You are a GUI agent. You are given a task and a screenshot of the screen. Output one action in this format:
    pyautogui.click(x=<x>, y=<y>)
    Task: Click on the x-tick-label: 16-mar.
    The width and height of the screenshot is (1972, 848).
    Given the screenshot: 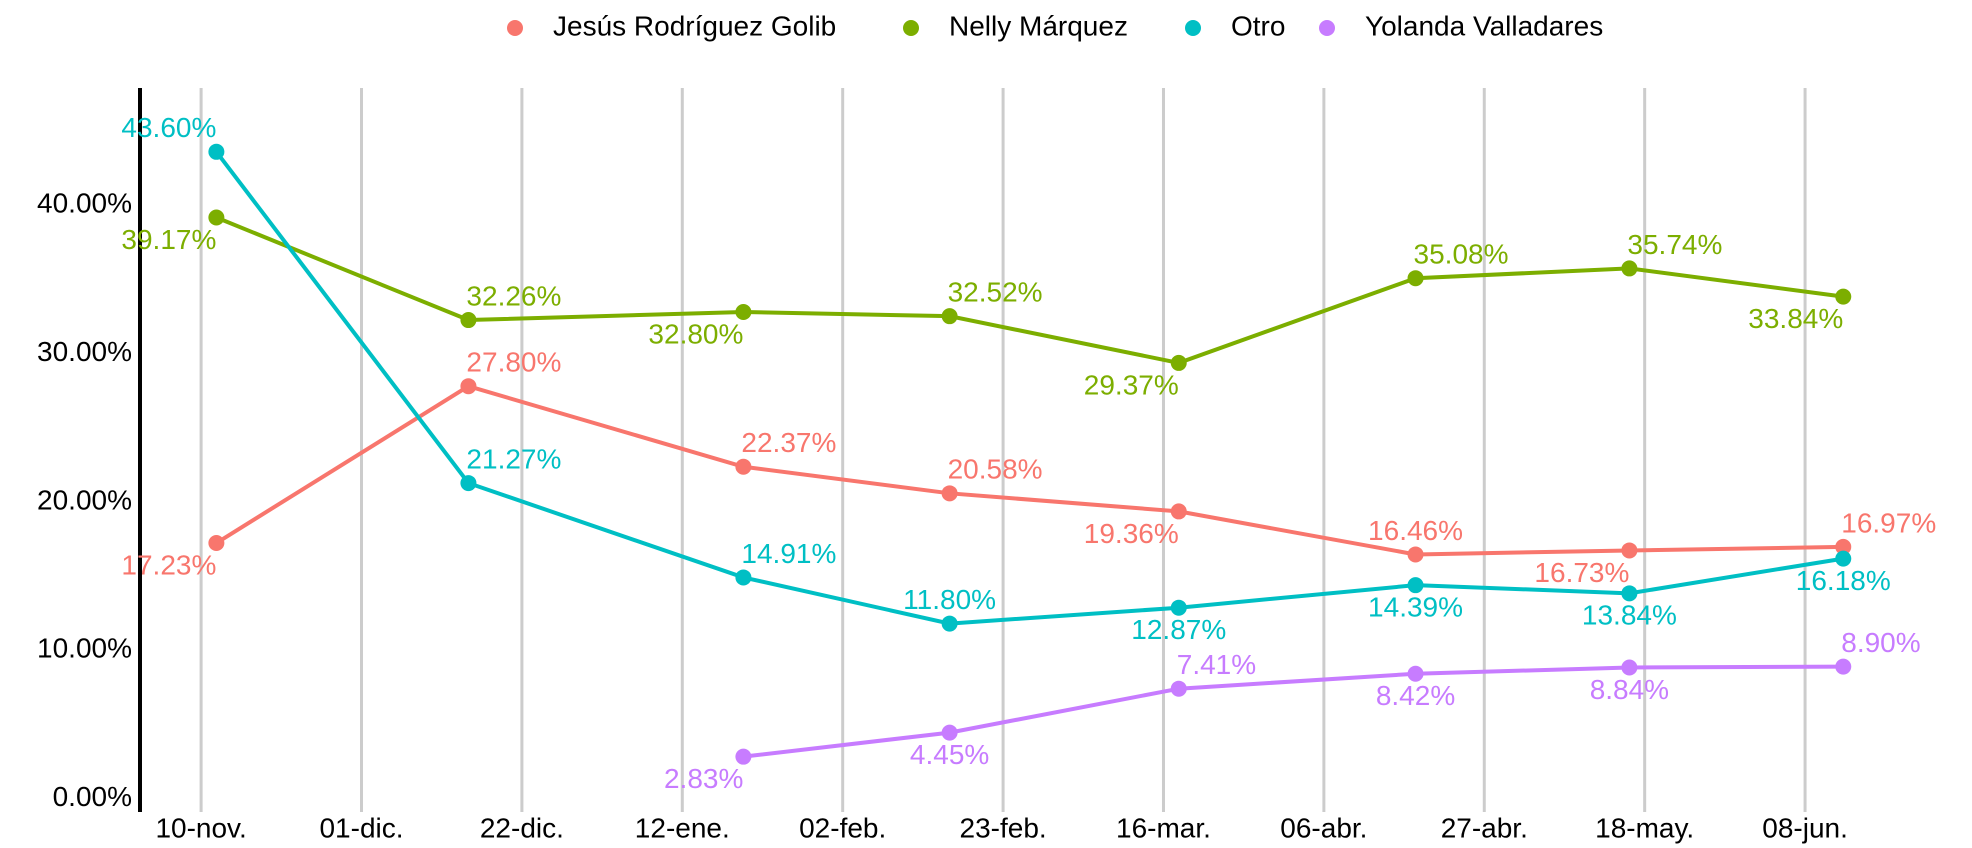 What is the action you would take?
    pyautogui.click(x=1163, y=827)
    